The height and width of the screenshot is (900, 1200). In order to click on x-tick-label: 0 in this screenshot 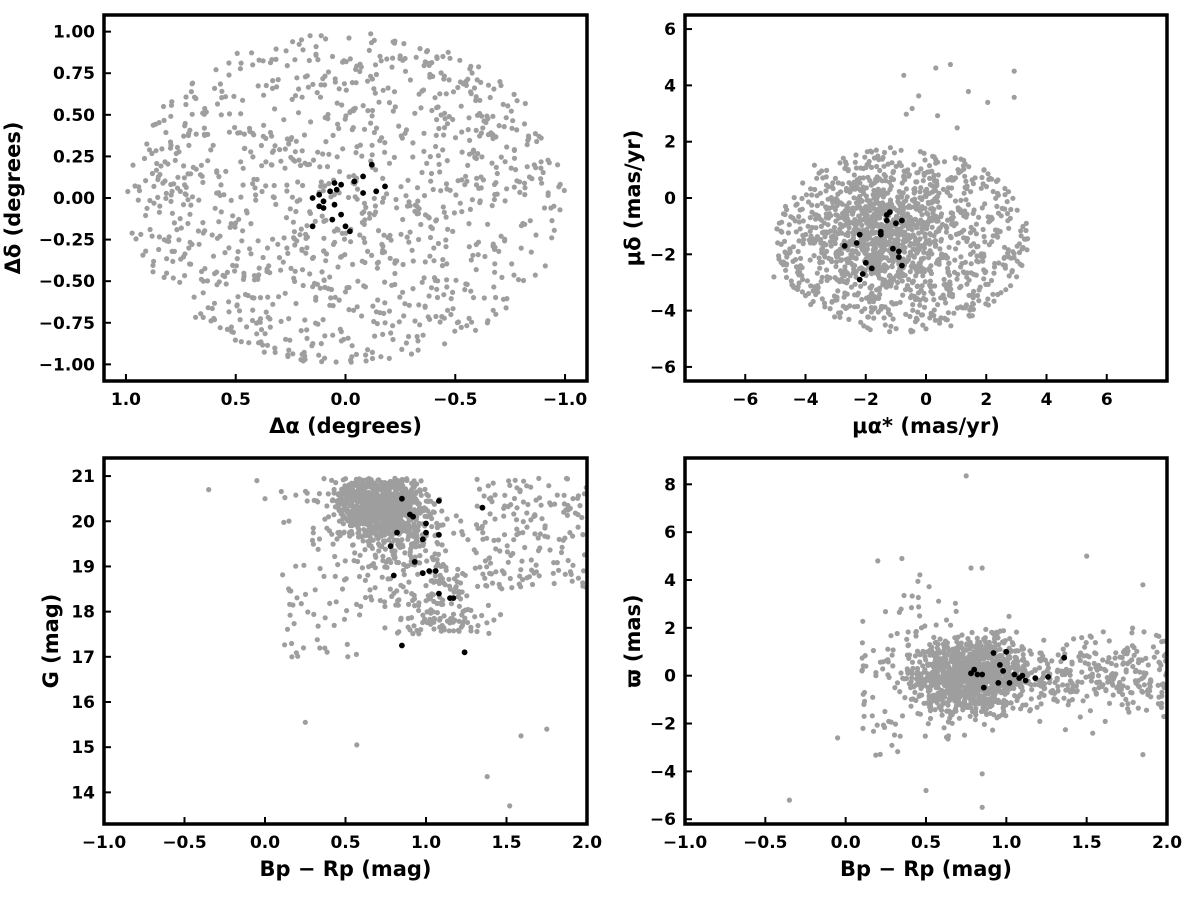, I will do `click(926, 400)`.